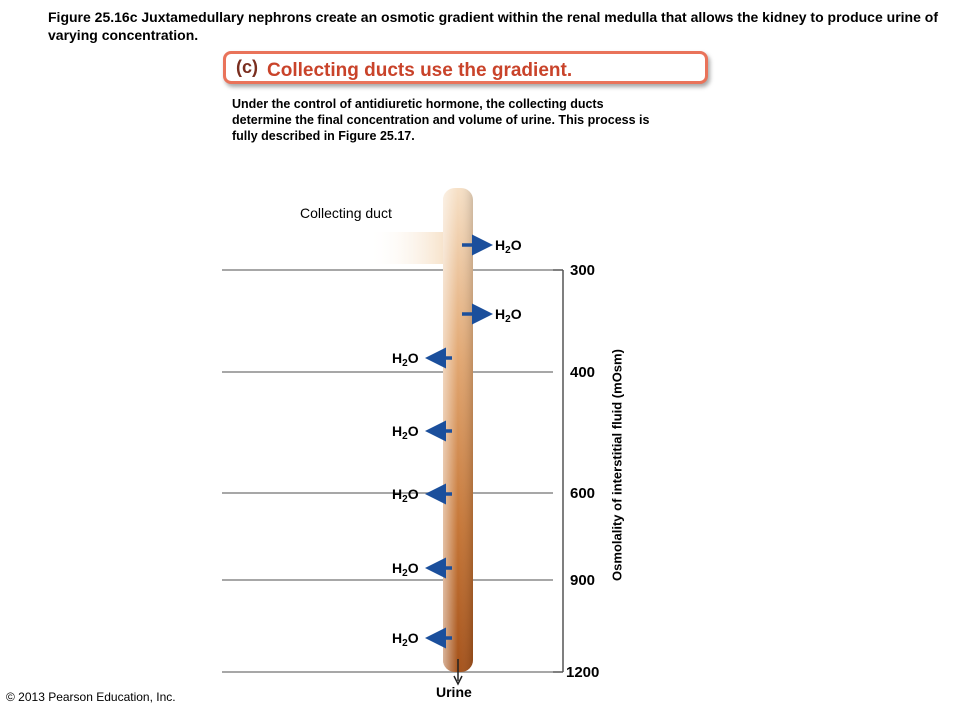 This screenshot has width=960, height=720. I want to click on panel-heading: Collecting ducts use the gradient., so click(420, 70).